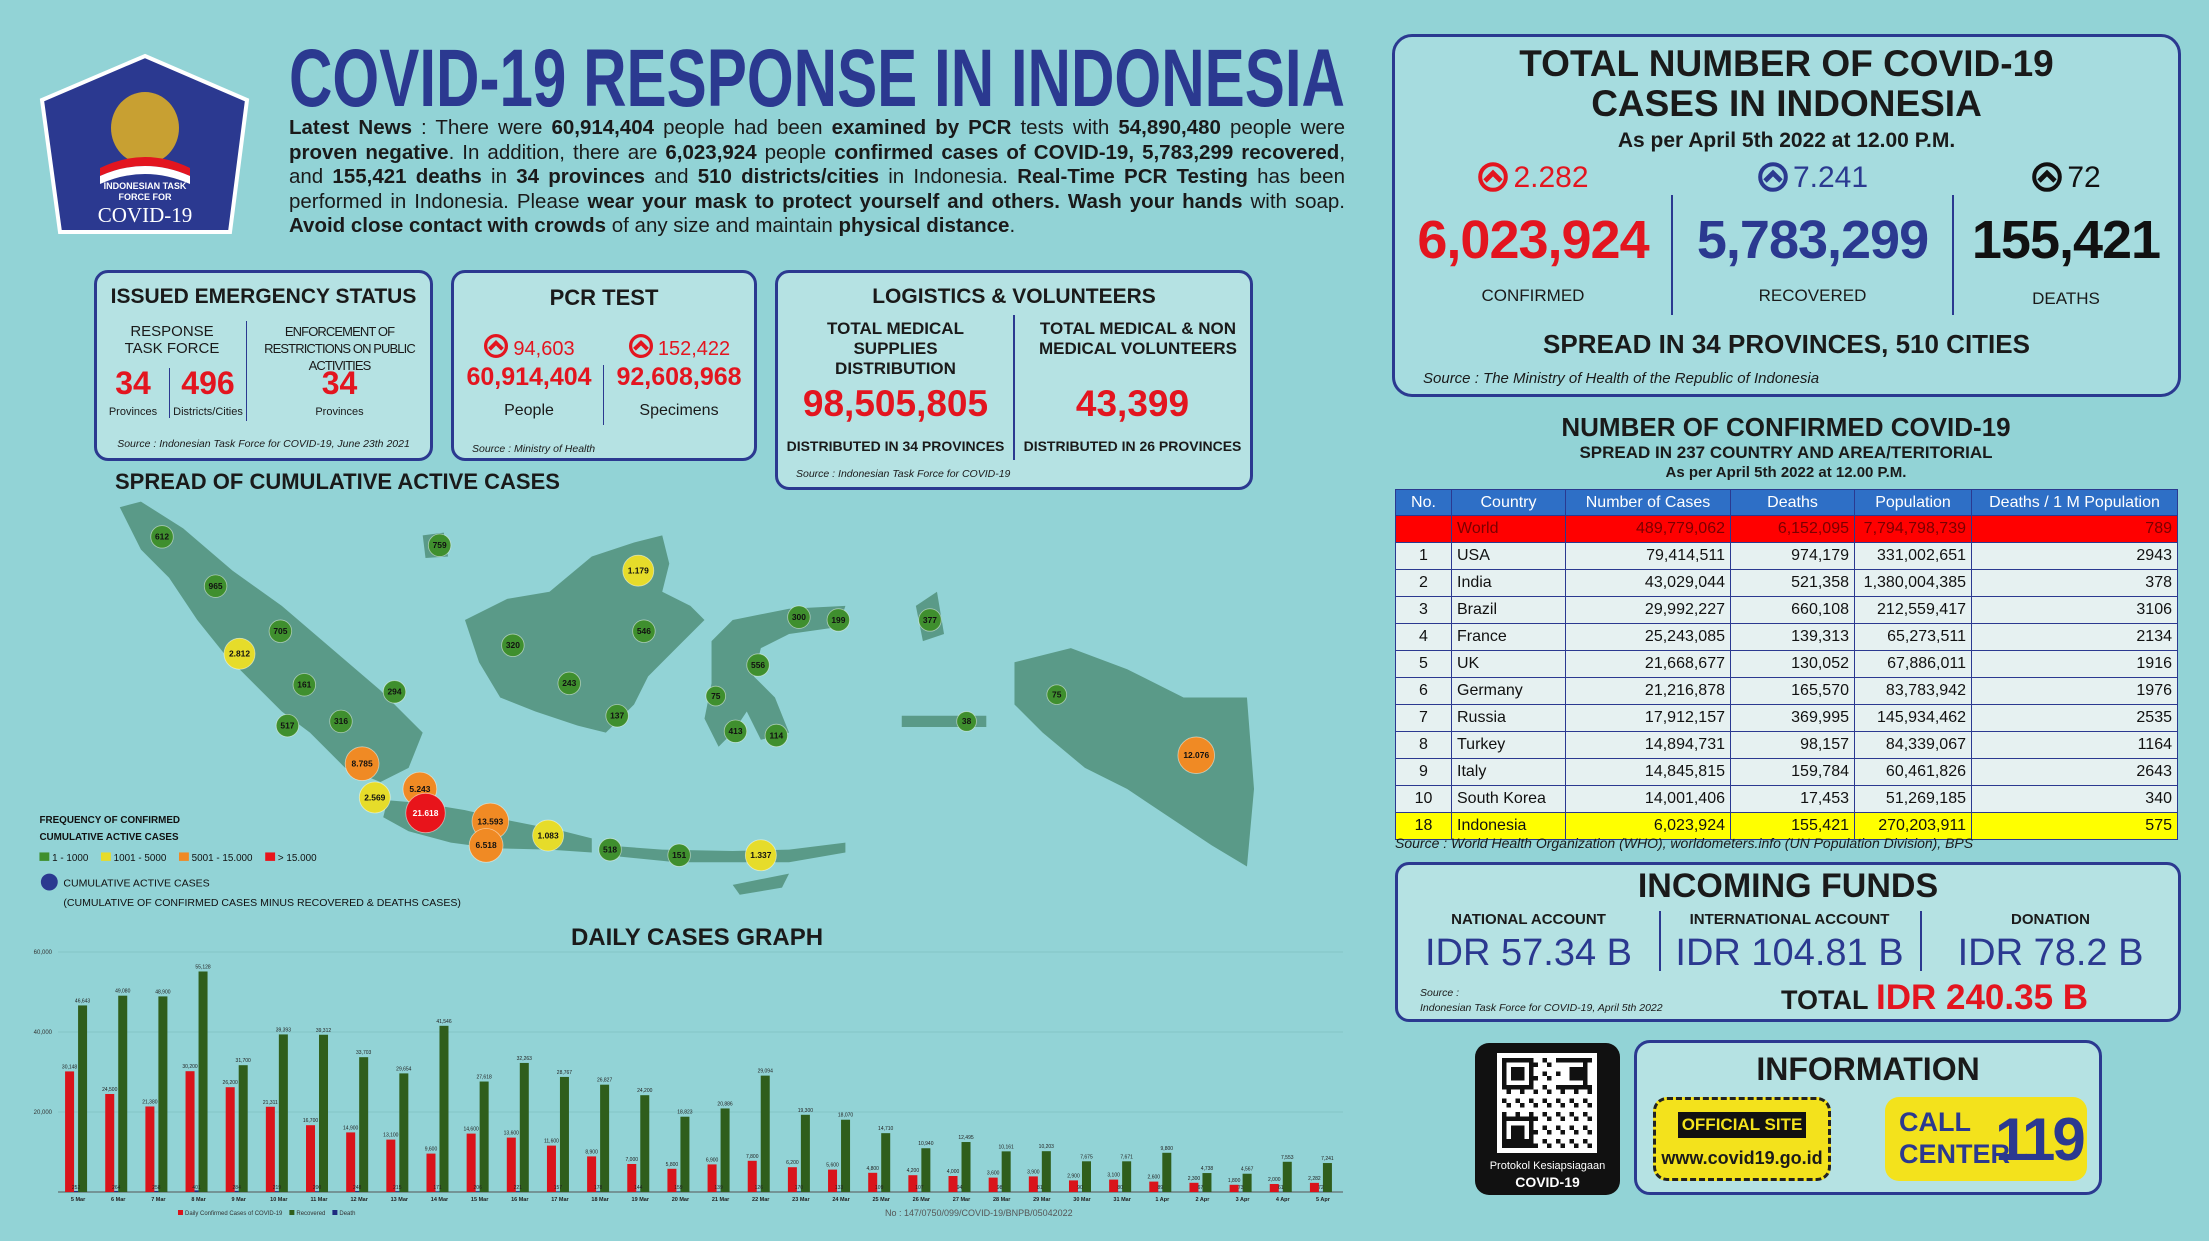 This screenshot has height=1241, width=2209. What do you see at coordinates (1533, 178) in the screenshot?
I see `increase: 2.282` at bounding box center [1533, 178].